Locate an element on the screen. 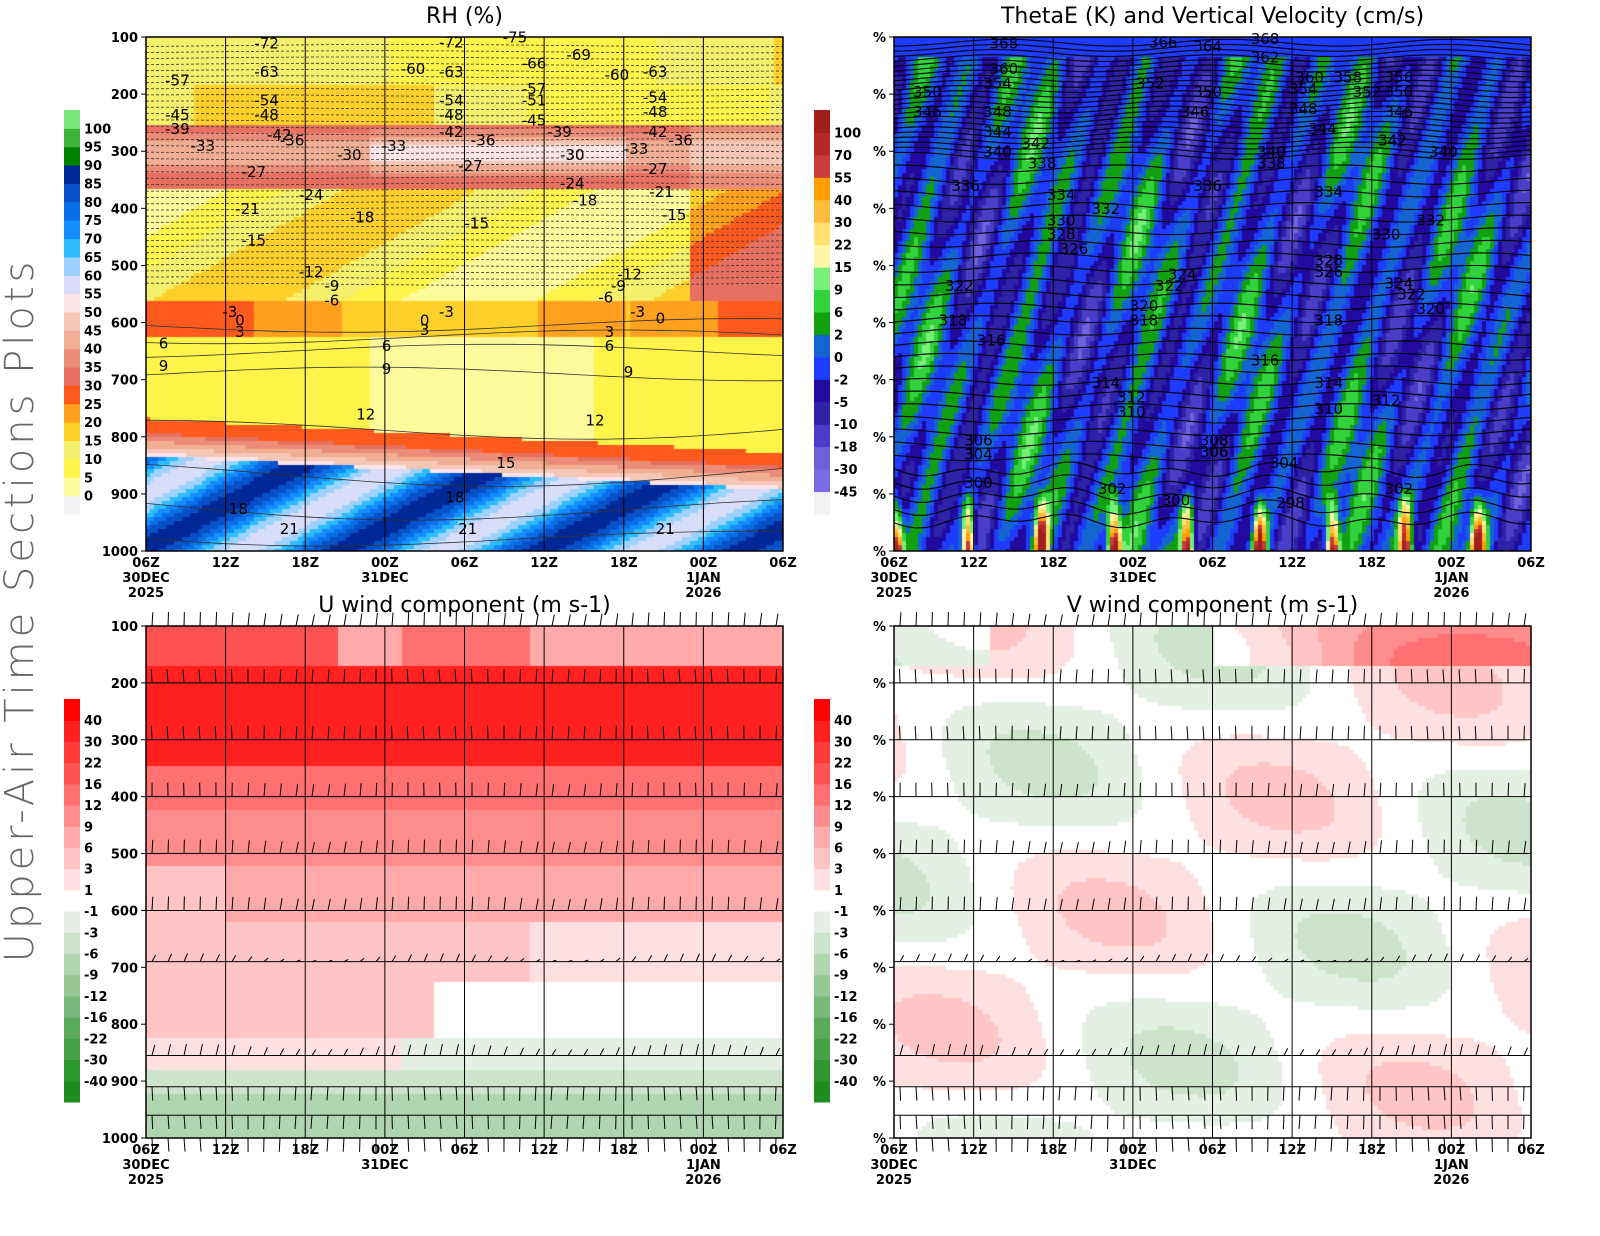  contour-label: 348 is located at coordinates (1303, 109).